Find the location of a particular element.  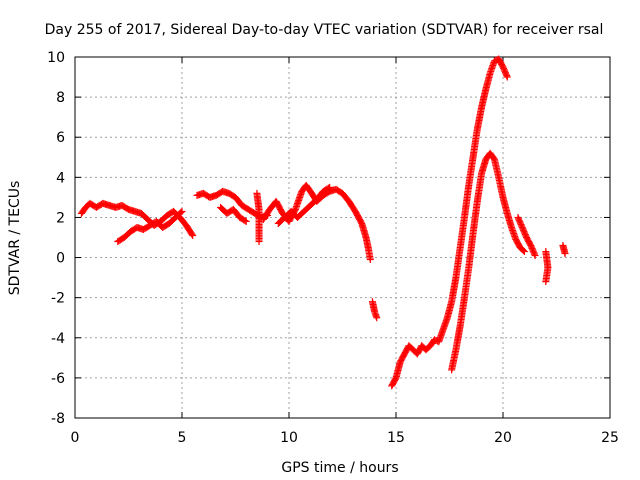

y-axis-label: SDTVAR / TECUs is located at coordinates (15, 238).